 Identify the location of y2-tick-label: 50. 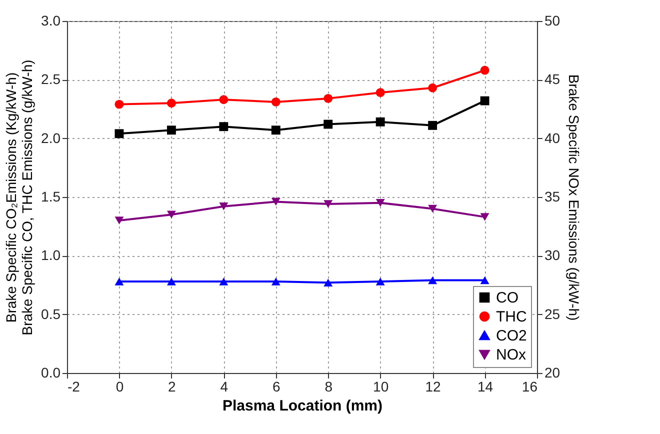
(552, 20).